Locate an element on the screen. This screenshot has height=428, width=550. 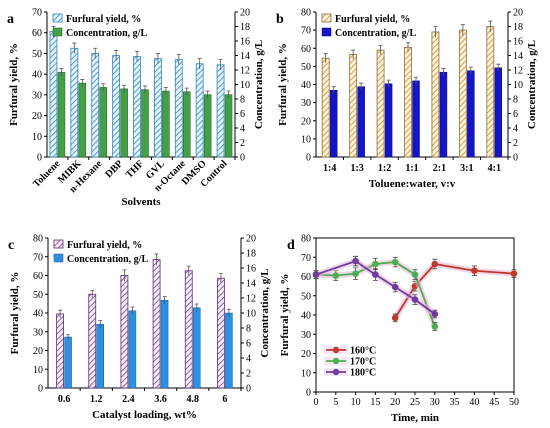
y-tick-label: 70 is located at coordinates (306, 31).